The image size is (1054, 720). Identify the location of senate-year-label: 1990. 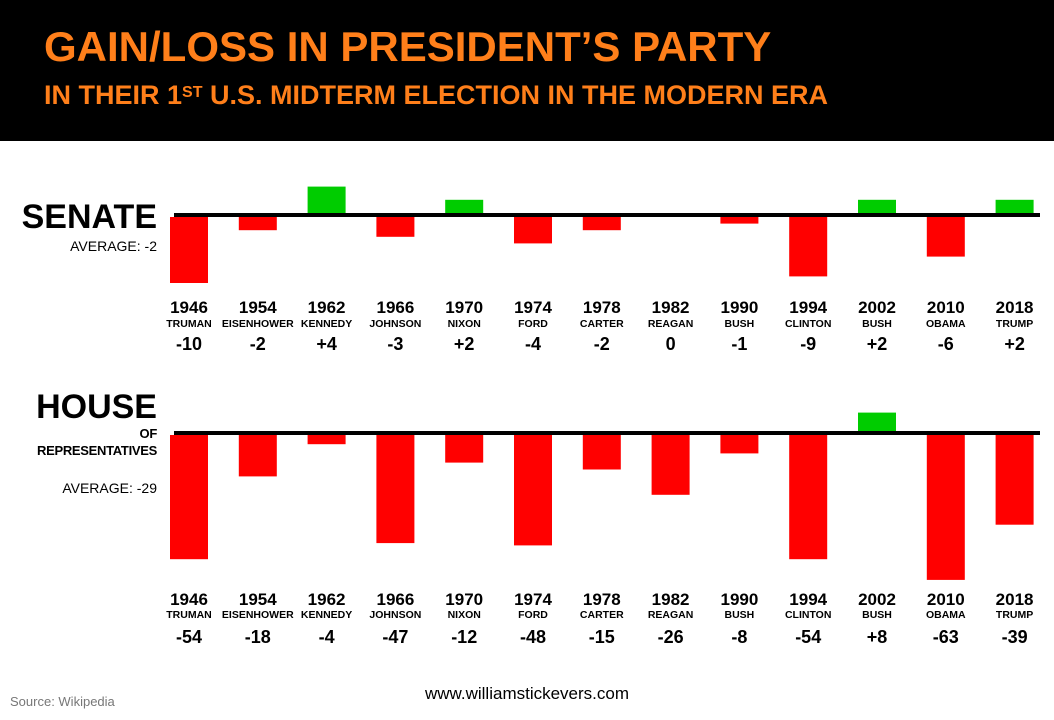
(739, 307).